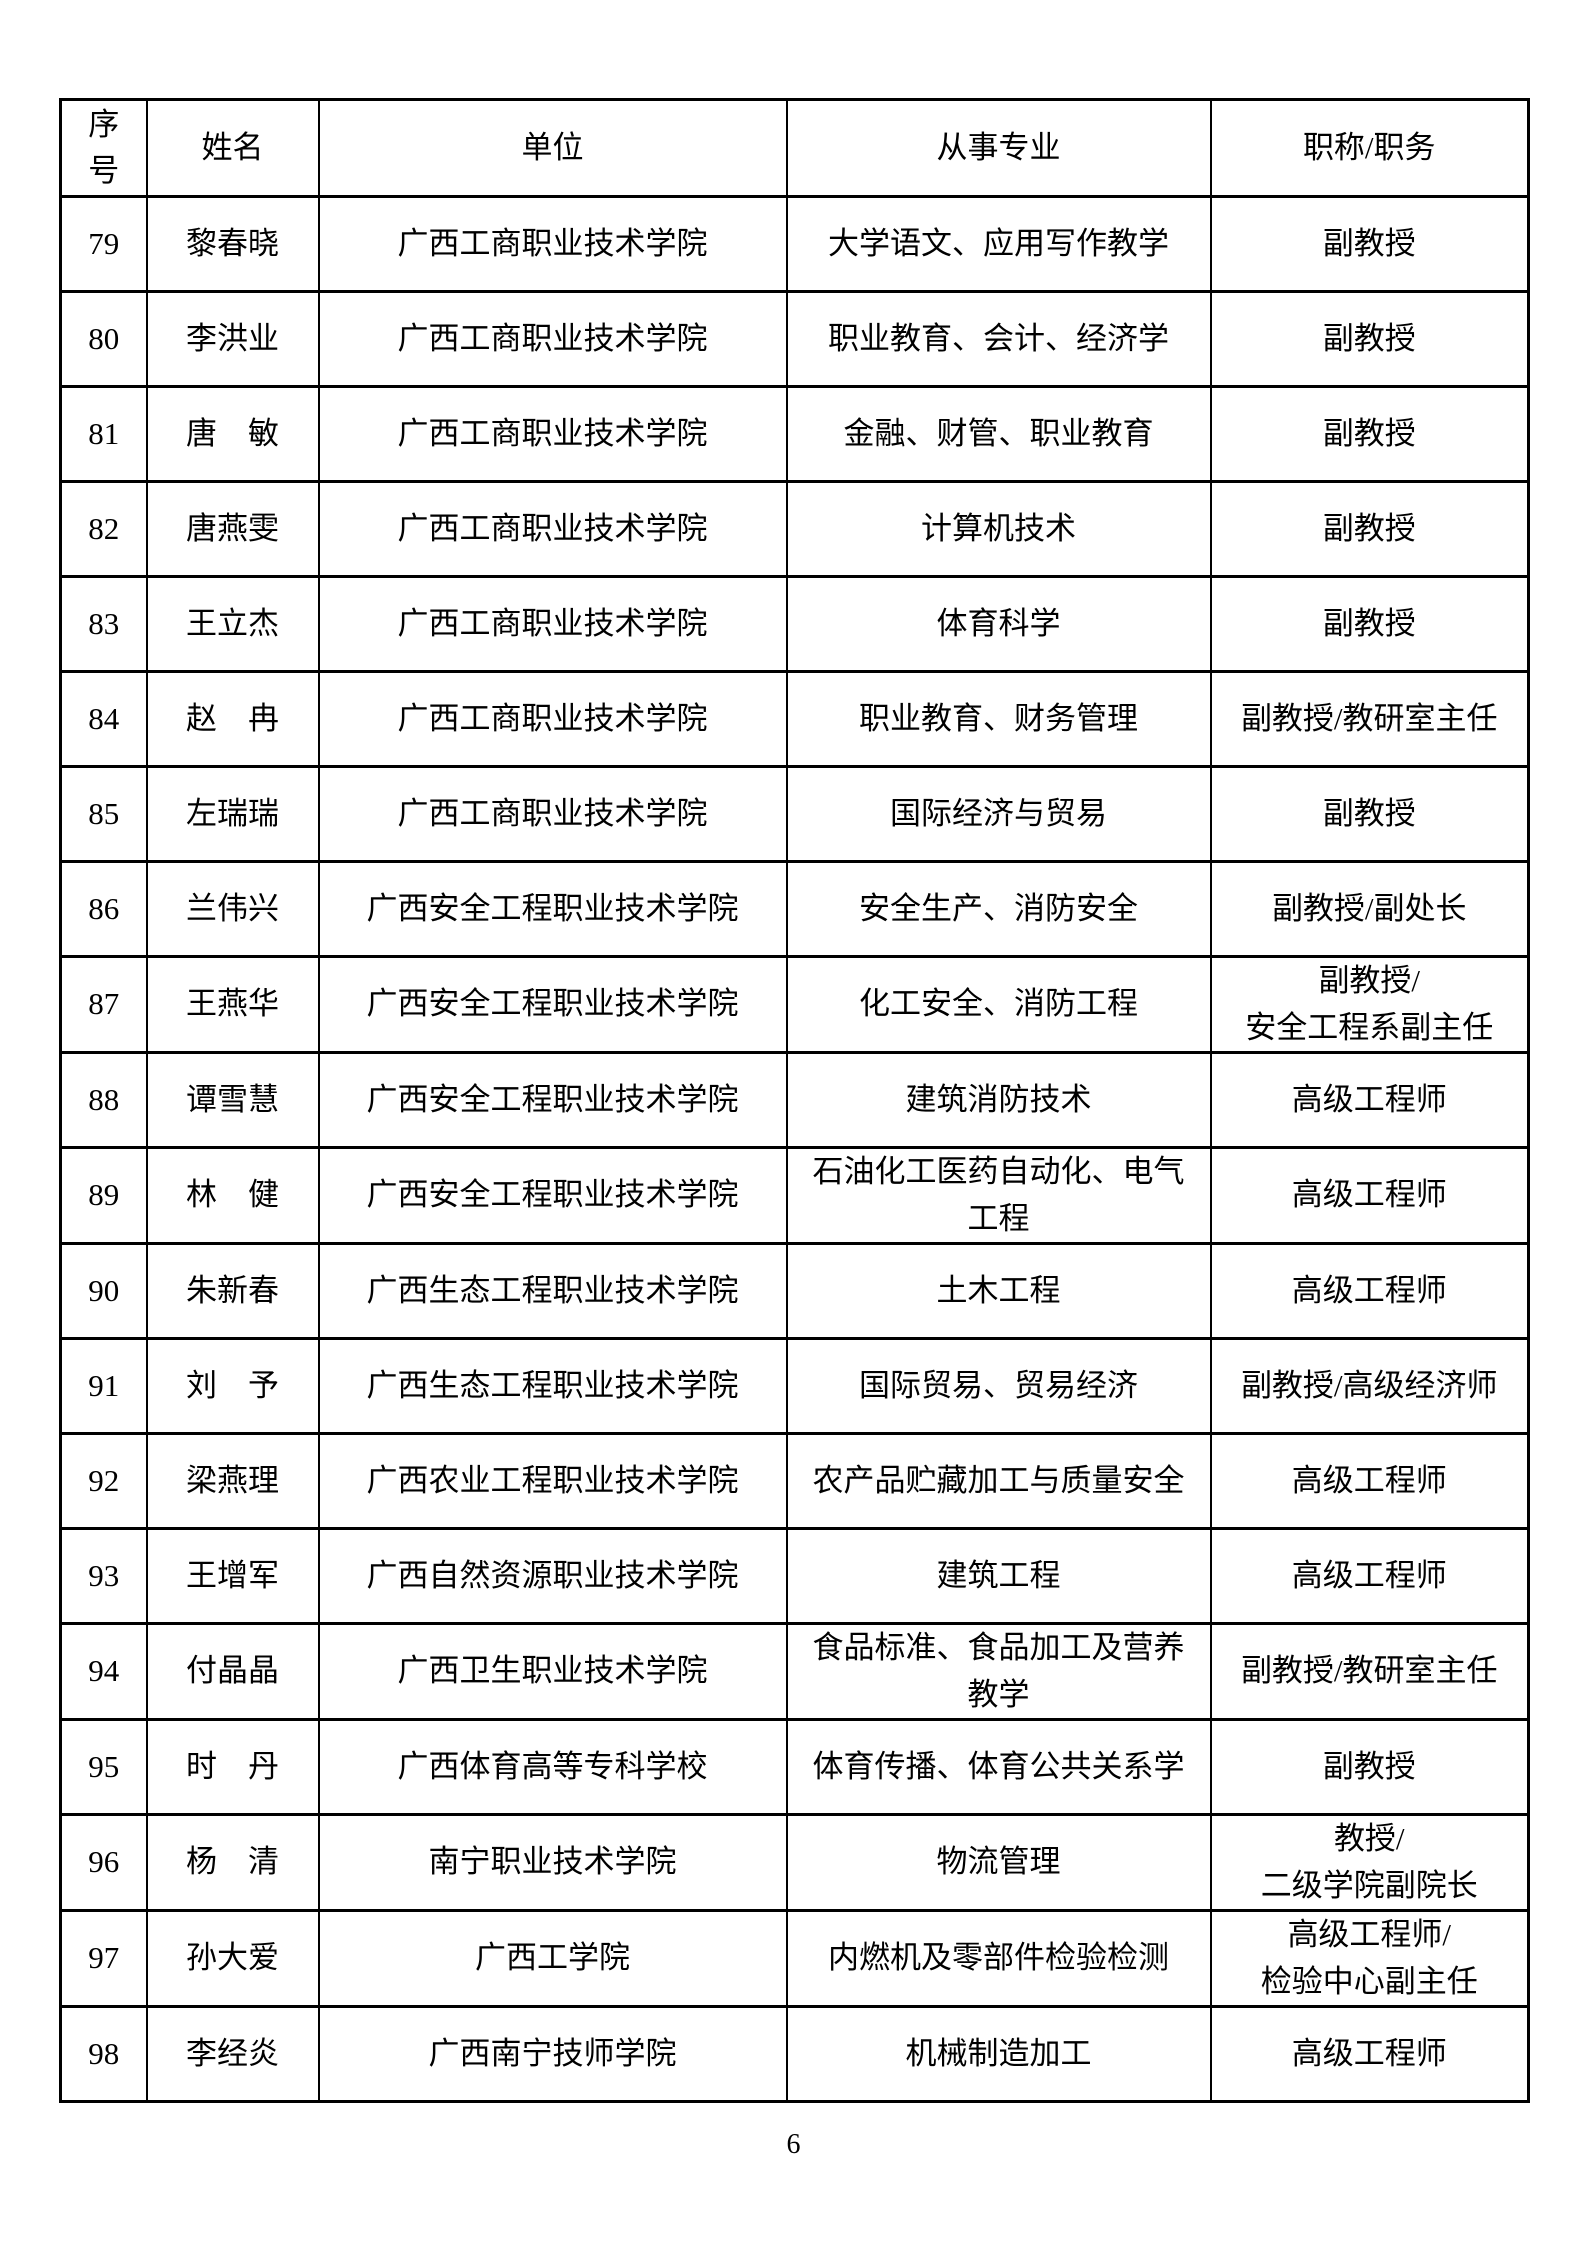 The image size is (1587, 2245). Describe the element at coordinates (998, 1386) in the screenshot. I see `cell-specialty: 国际贸易、贸易经济` at that location.